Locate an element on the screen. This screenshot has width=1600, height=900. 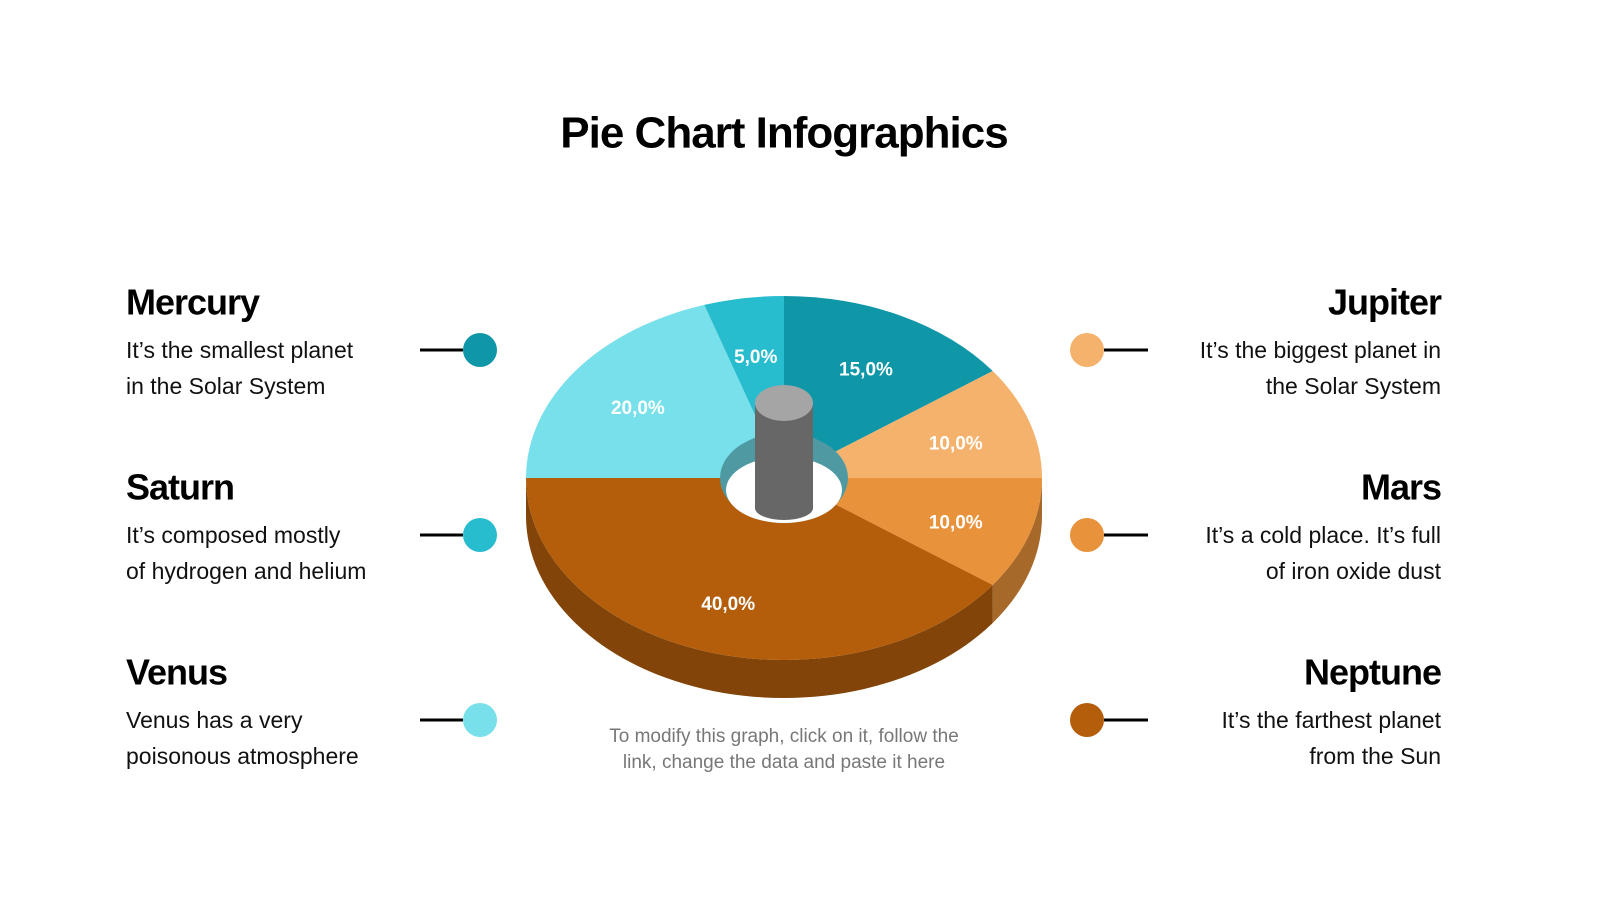
legend-name: Neptune is located at coordinates (1372, 672).